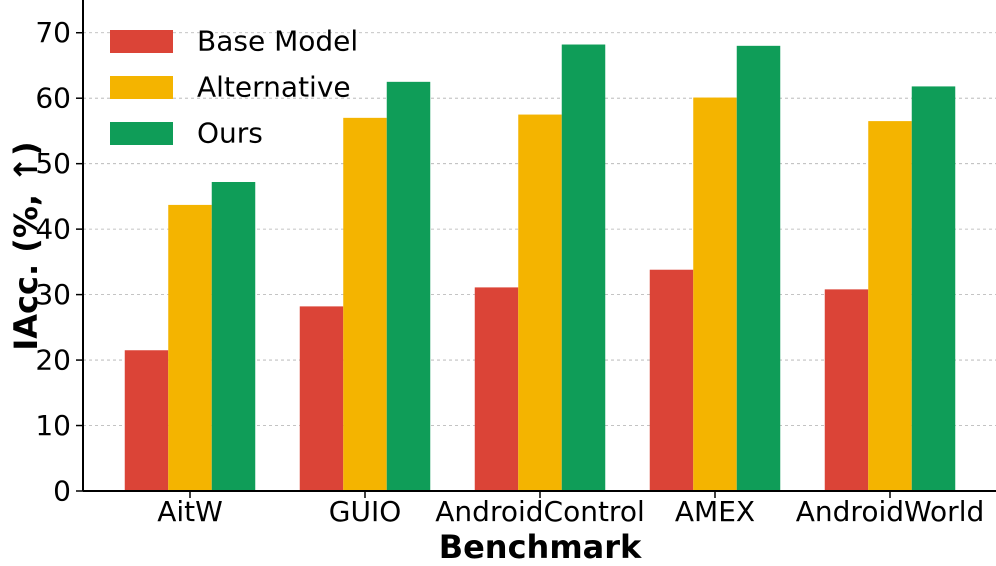 This screenshot has height=566, width=996. I want to click on x-tick-label: AitW, so click(190, 511).